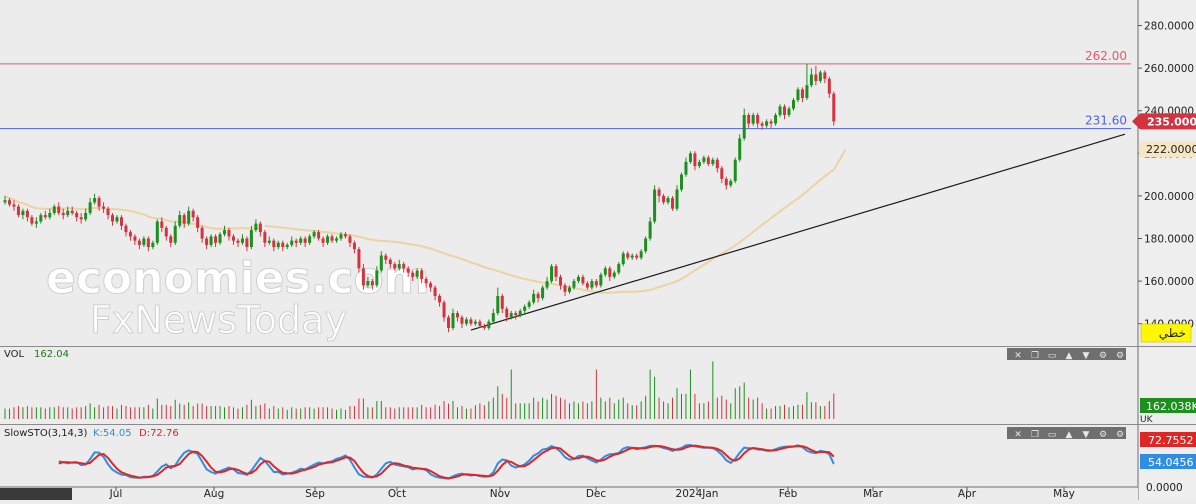  I want to click on volume-toolbar-bg, so click(1066, 354).